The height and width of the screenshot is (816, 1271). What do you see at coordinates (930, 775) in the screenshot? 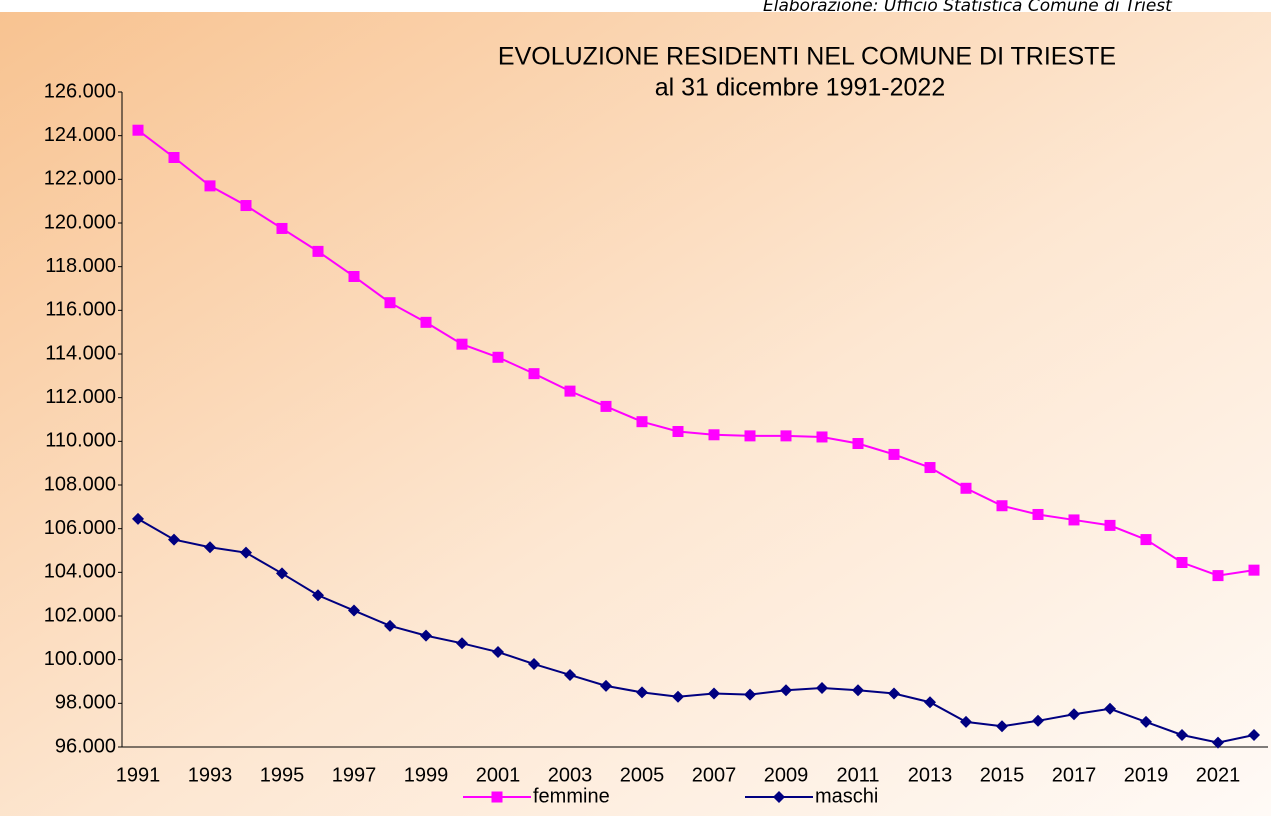
I see `x-tick-label: 2013` at bounding box center [930, 775].